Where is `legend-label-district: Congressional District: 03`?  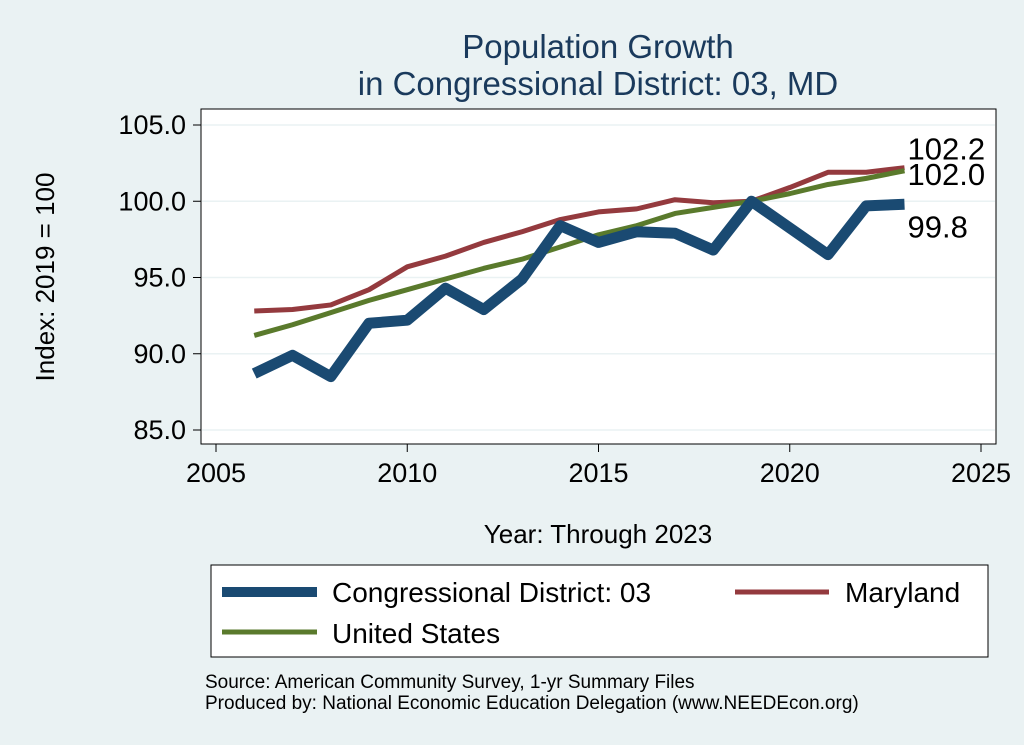 legend-label-district: Congressional District: 03 is located at coordinates (491, 592).